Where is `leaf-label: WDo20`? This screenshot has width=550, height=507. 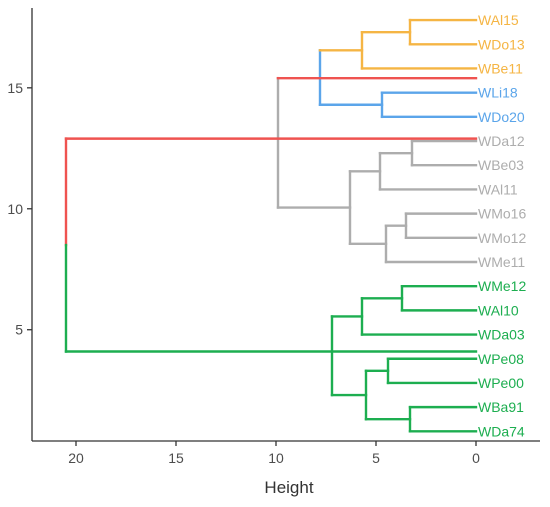 leaf-label: WDo20 is located at coordinates (501, 117).